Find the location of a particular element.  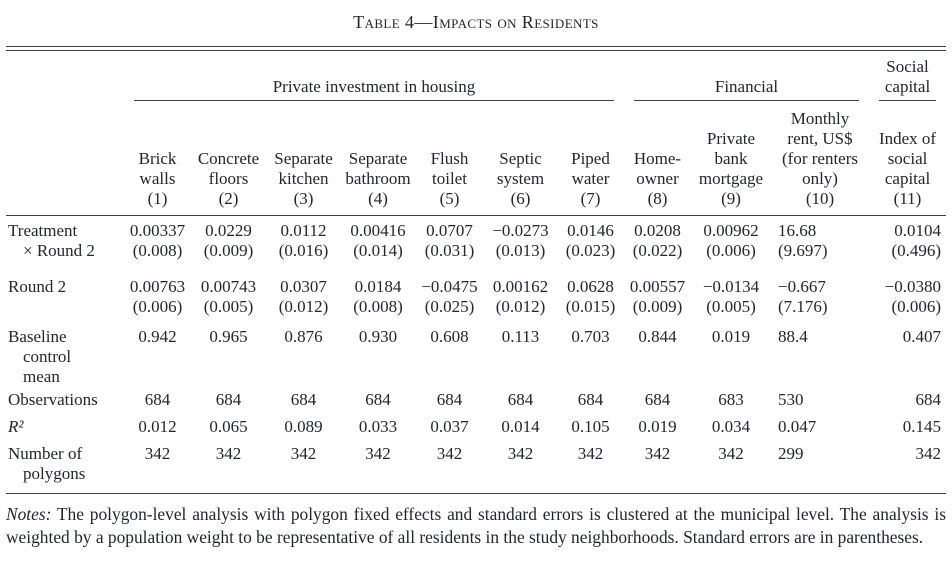

data-cell: 0.113 is located at coordinates (520, 352).